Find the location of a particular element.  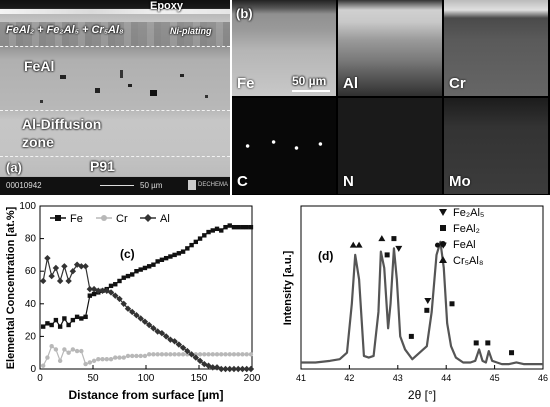

x-axis-title: 2θ [°] is located at coordinates (422, 395).